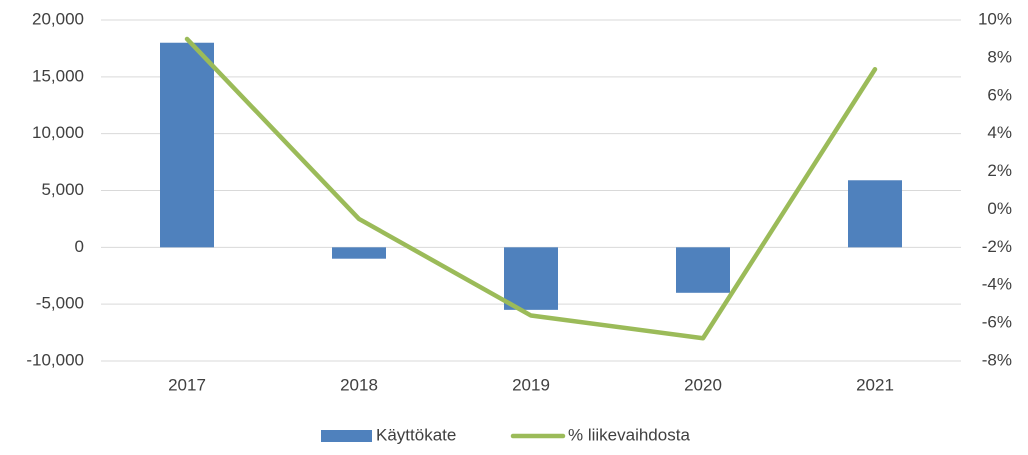 This screenshot has width=1028, height=455. I want to click on y-tick-label: -10,000, so click(55, 359).